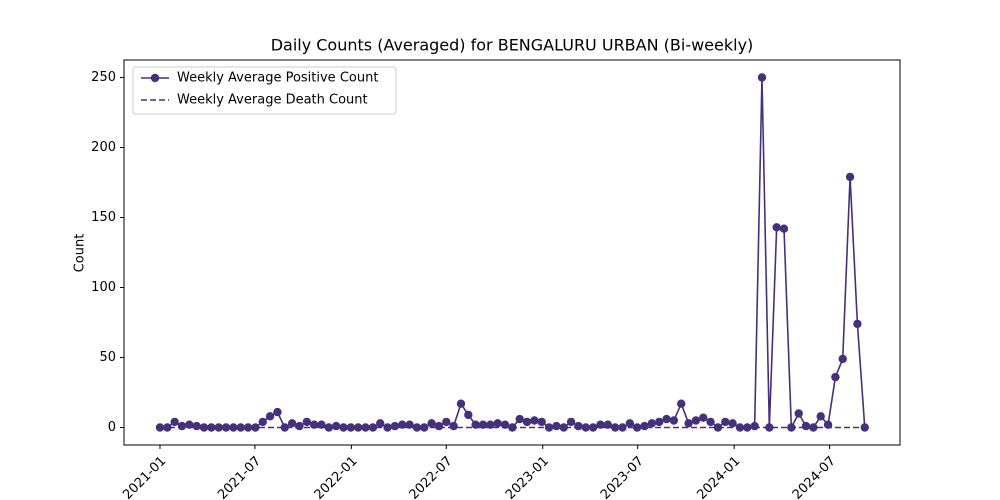  Describe the element at coordinates (155, 78) in the screenshot. I see `legend-marker` at that location.